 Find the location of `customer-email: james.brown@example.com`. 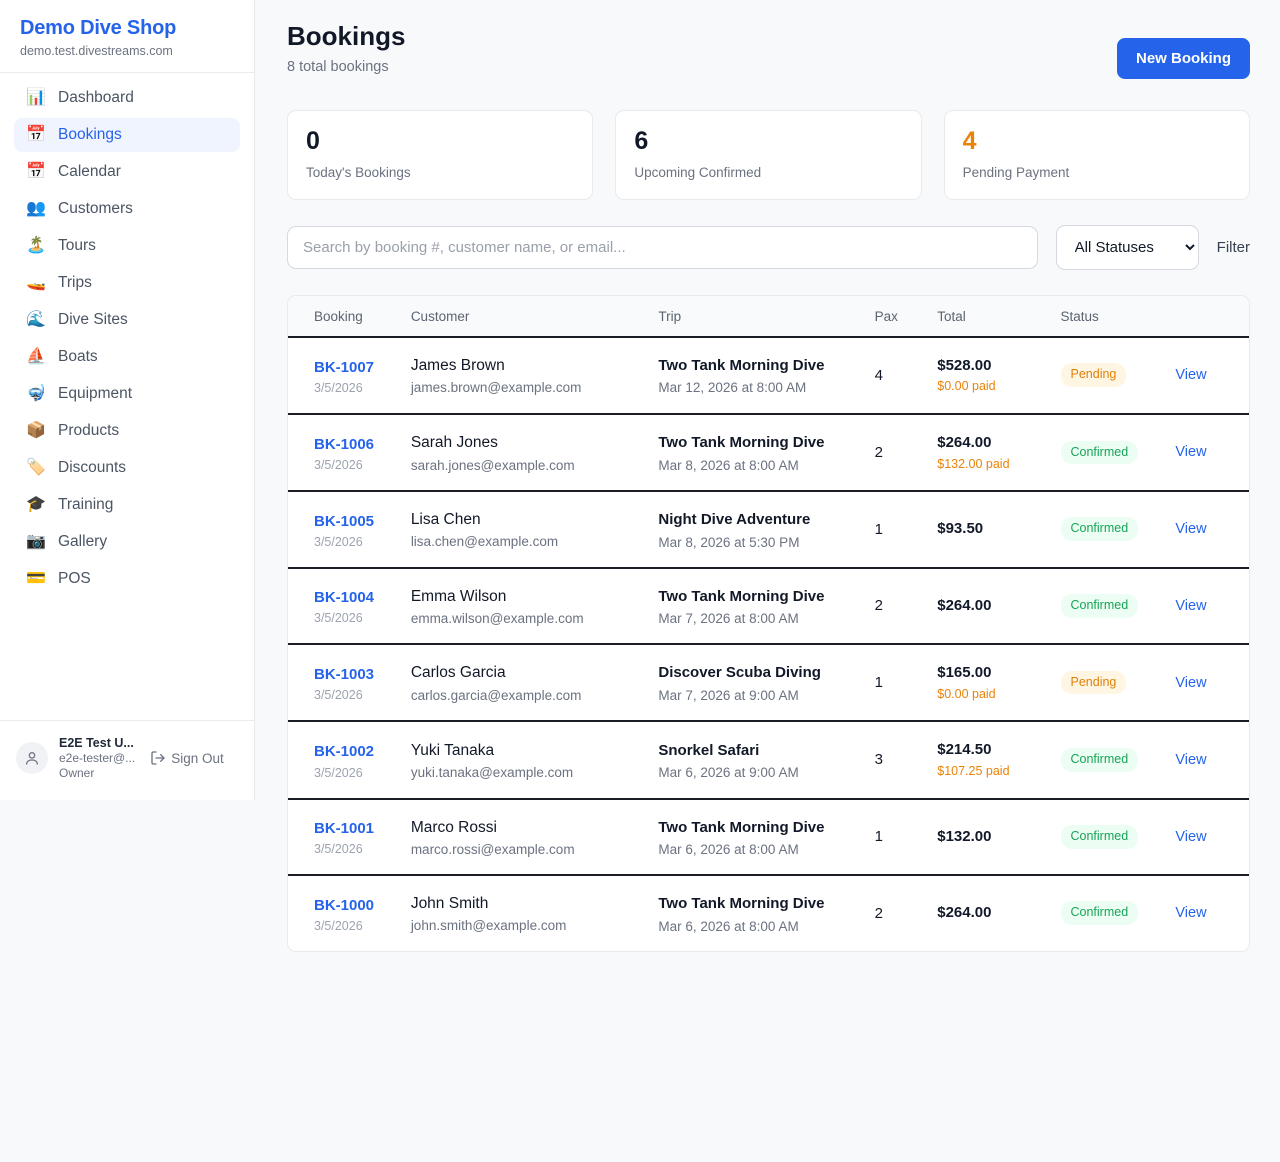

customer-email: james.brown@example.com is located at coordinates (496, 388).